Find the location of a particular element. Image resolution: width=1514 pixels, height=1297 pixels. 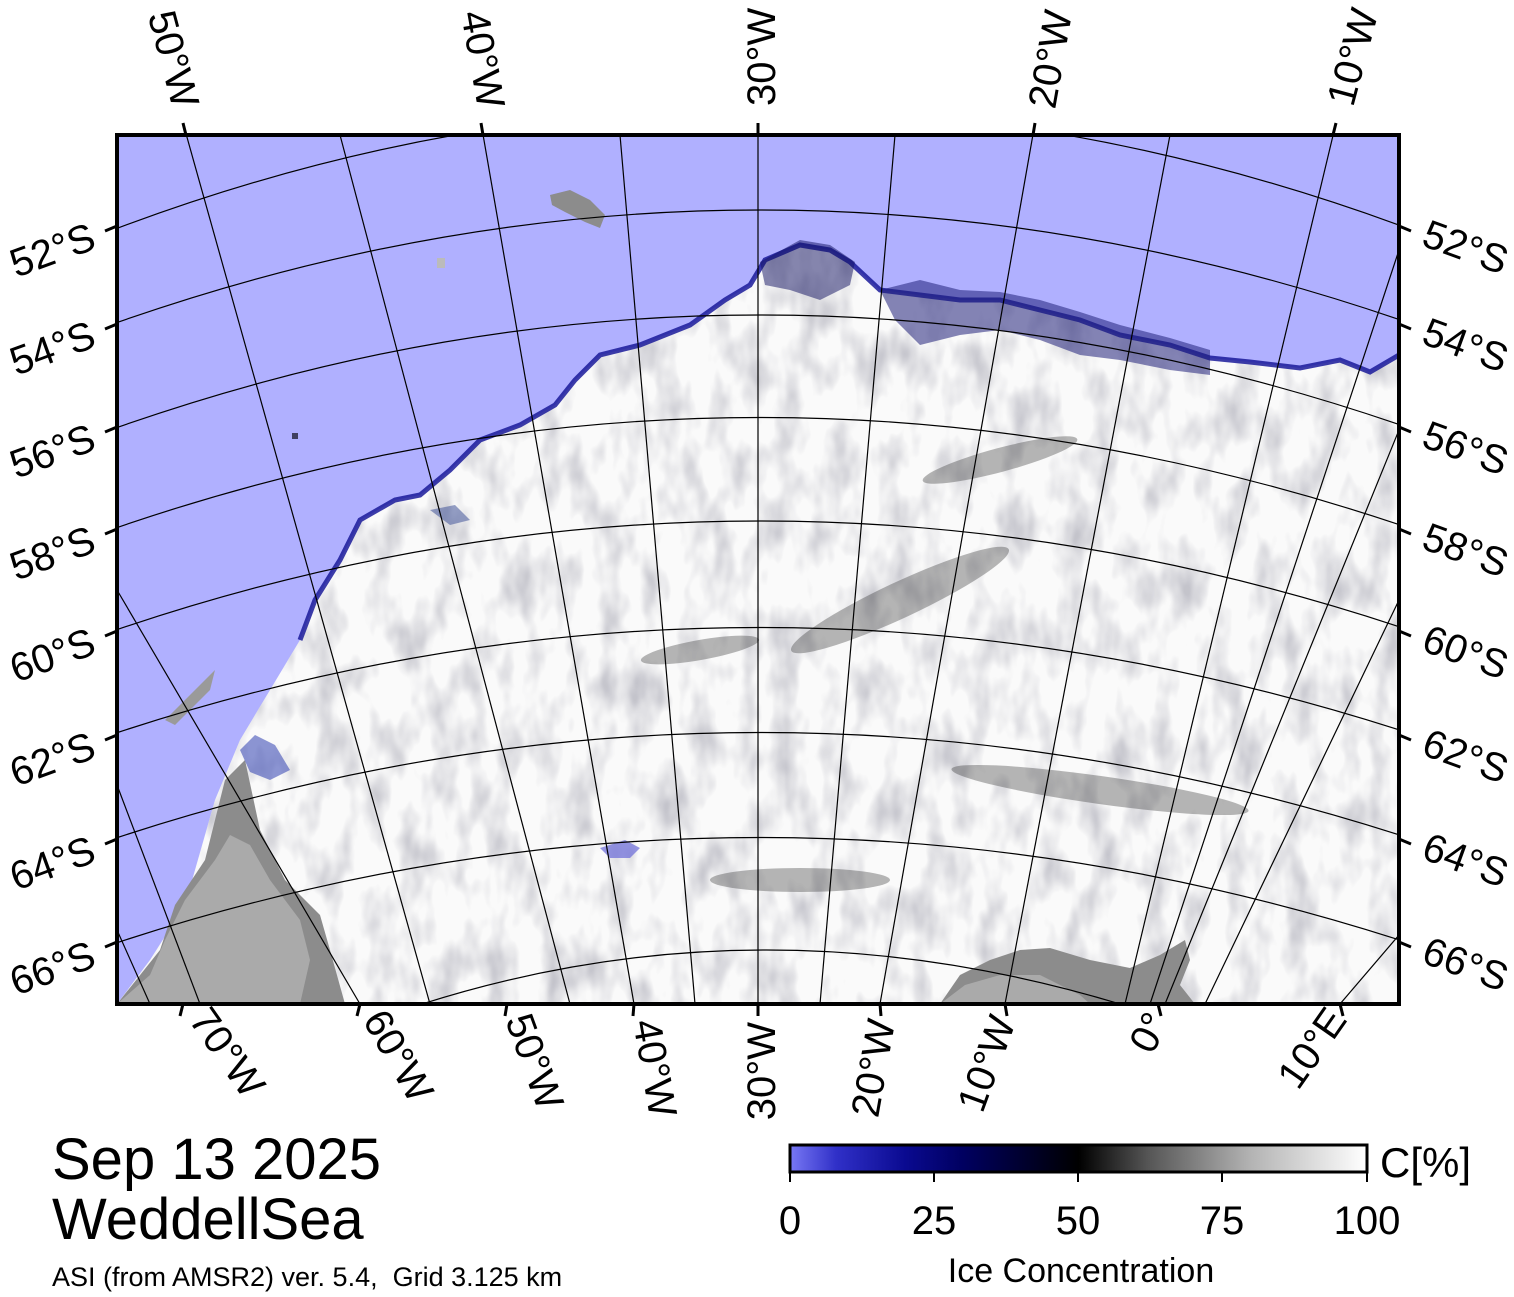

meridian-10w is located at coordinates (1087, 569).